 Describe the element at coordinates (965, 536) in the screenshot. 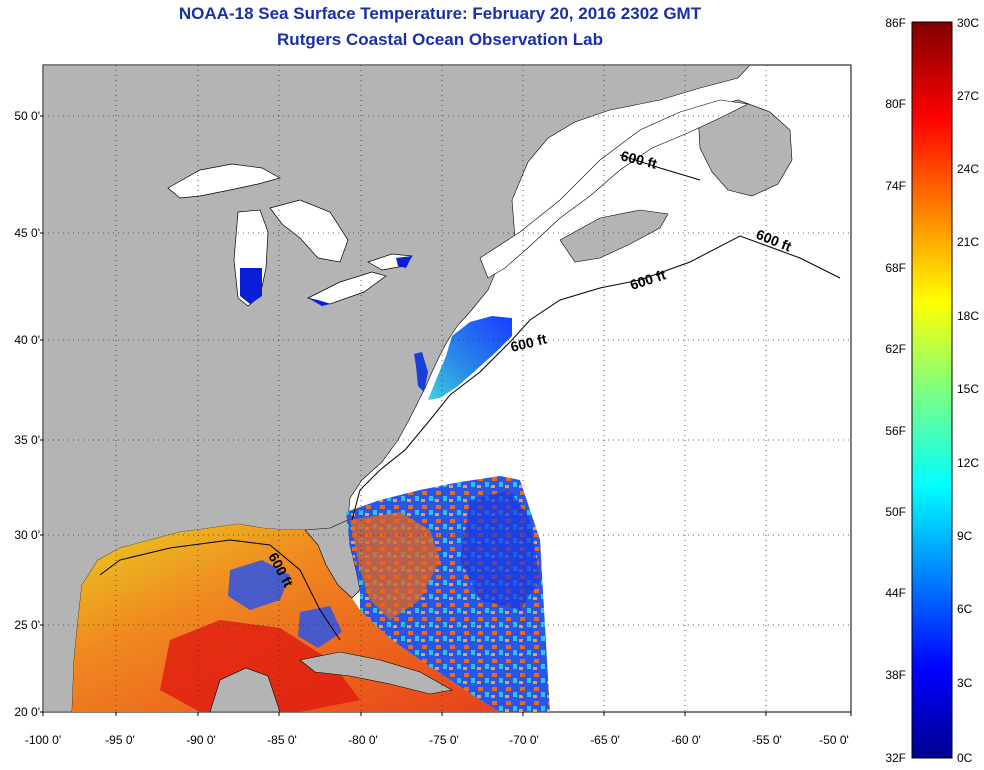

I see `colorbar-c-label: 9C` at that location.